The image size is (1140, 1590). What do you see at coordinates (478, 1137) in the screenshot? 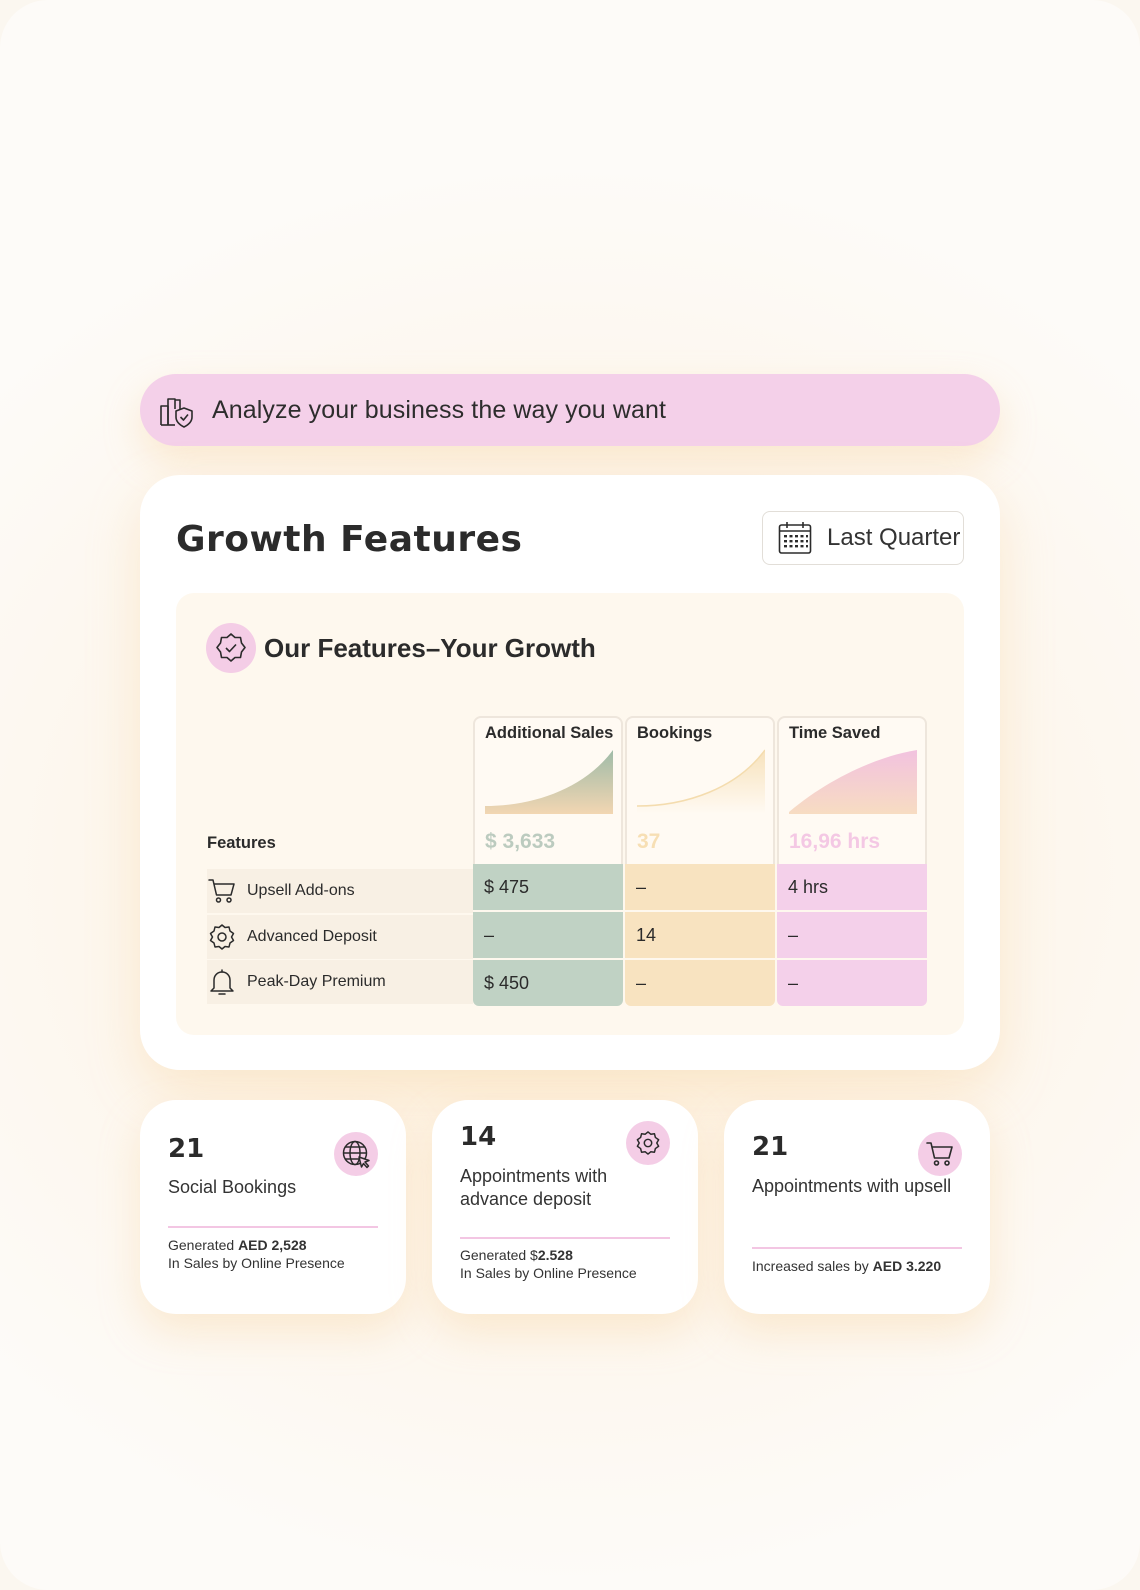
I see `stat-number: 14` at bounding box center [478, 1137].